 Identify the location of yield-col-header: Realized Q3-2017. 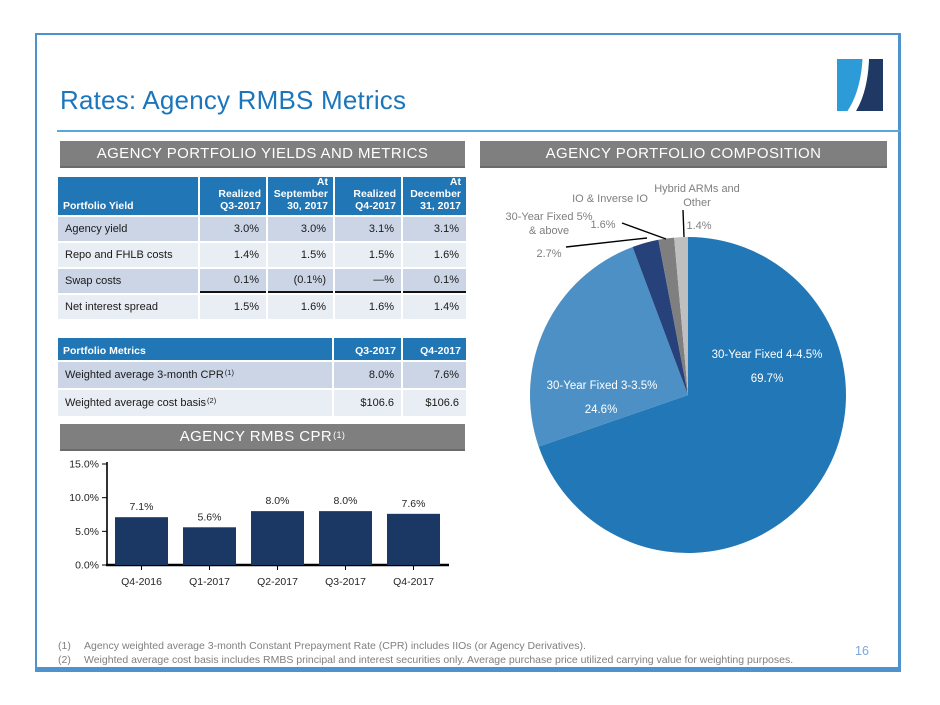
(233, 196).